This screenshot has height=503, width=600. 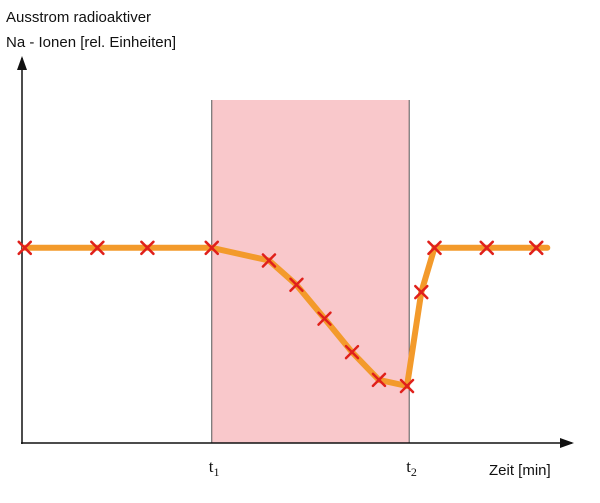 I want to click on y-axis-label-line-2: Na - Ionen [rel. Einheiten], so click(x=91, y=42).